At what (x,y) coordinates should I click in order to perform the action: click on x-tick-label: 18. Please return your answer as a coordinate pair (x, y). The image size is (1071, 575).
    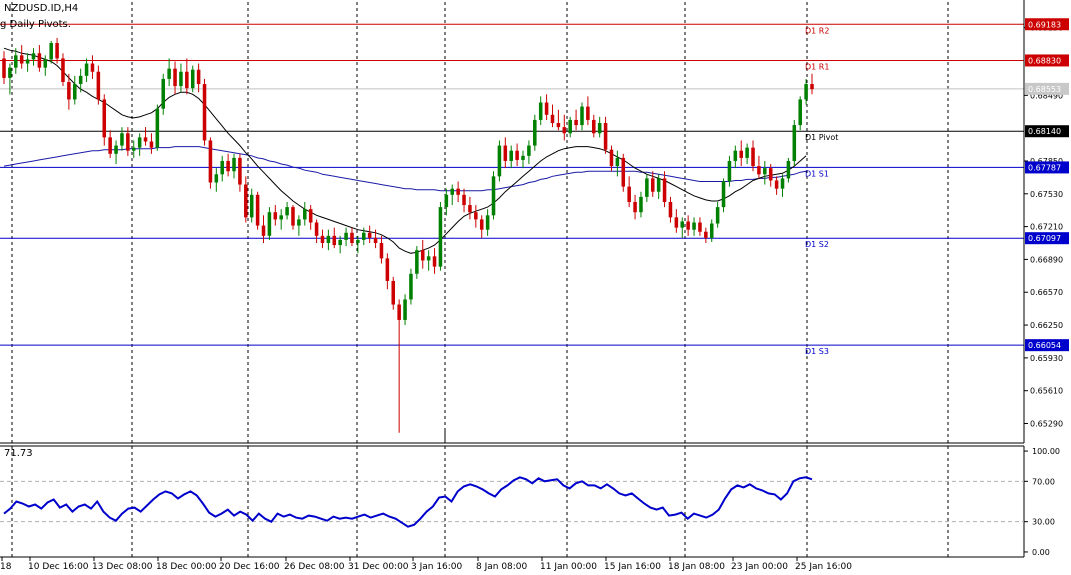
    Looking at the image, I should click on (6, 567).